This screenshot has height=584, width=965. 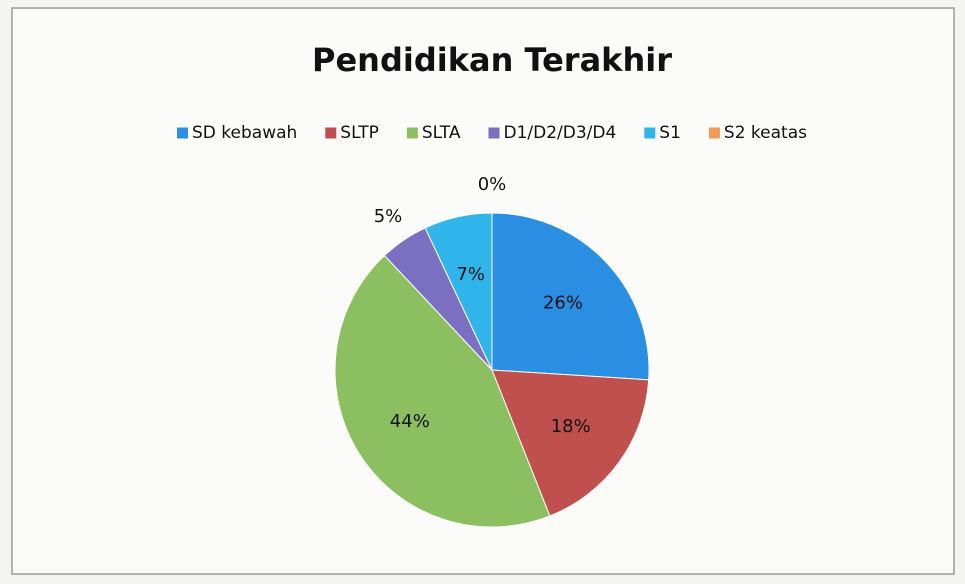 I want to click on legend-label: D1/D2/D3/D4, so click(x=559, y=133).